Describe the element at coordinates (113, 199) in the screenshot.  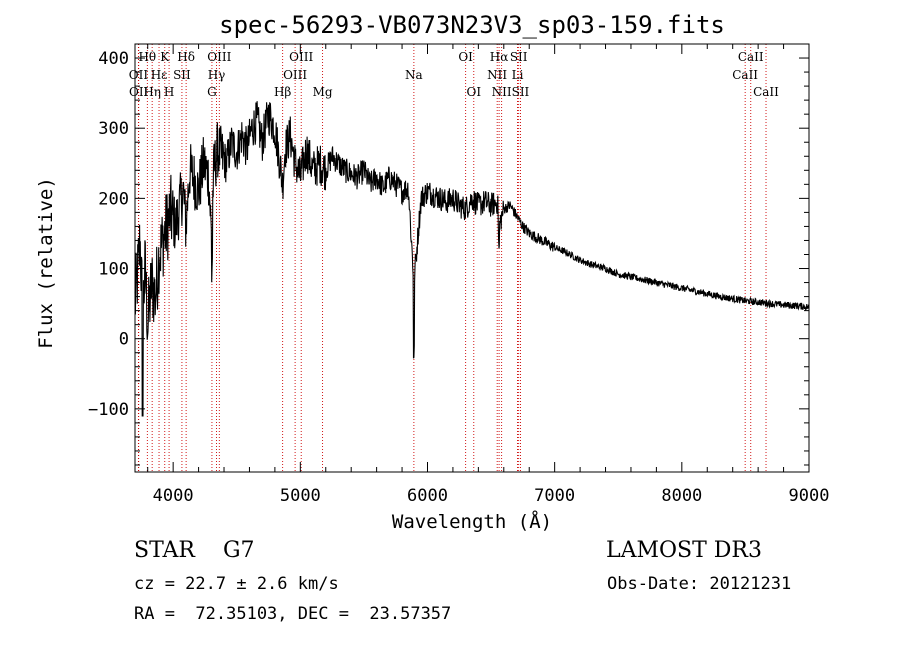
I see `y-tick-label: 200` at that location.